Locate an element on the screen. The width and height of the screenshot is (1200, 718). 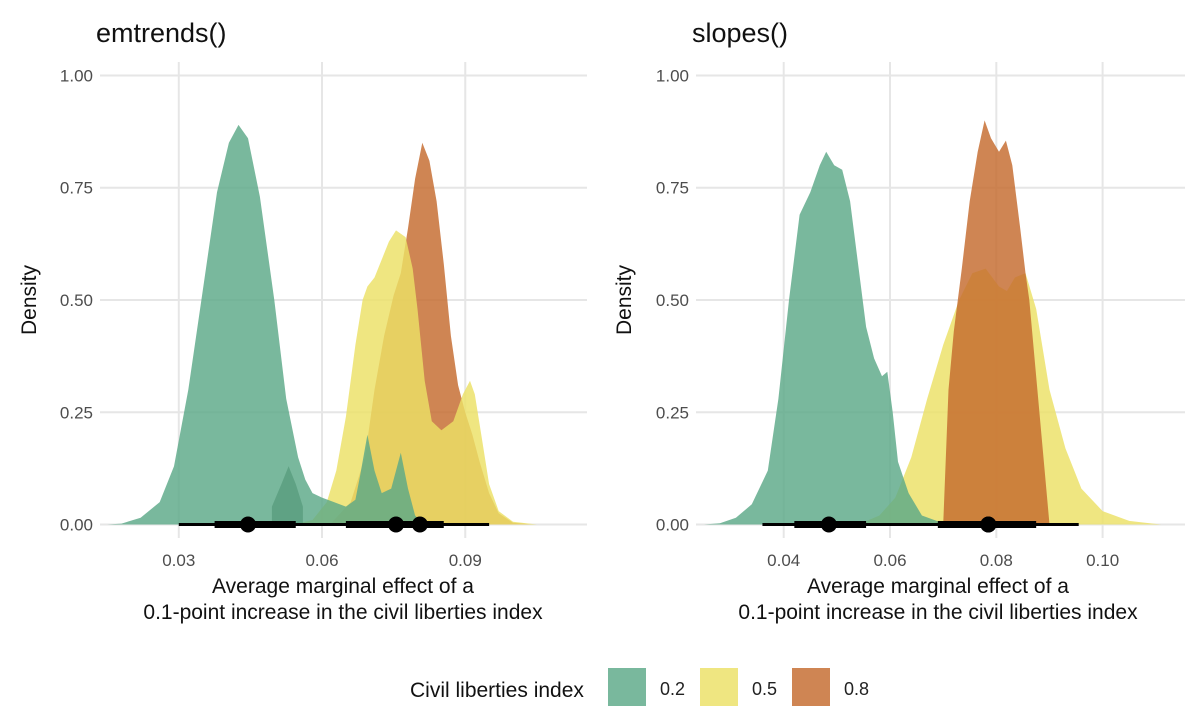
x-tick-label: 0.04 is located at coordinates (783, 560).